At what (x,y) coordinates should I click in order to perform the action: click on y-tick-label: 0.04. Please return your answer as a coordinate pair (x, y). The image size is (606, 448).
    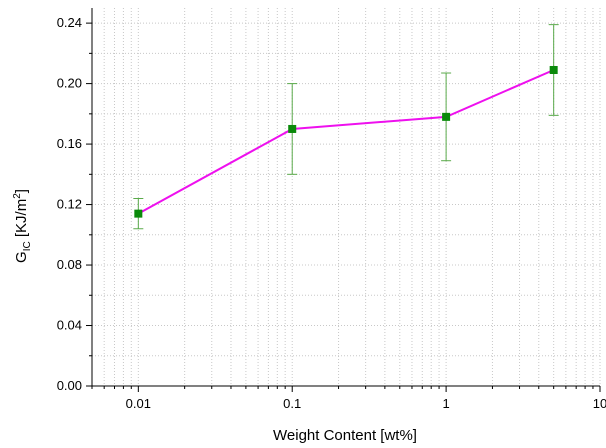
    Looking at the image, I should click on (69, 325).